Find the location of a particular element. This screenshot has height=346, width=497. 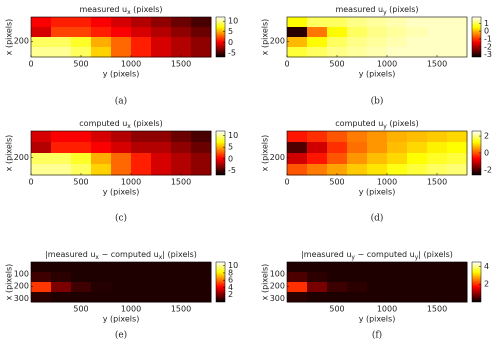

panel-title: |measured uy − computed uy| (pixels) is located at coordinates (377, 256).